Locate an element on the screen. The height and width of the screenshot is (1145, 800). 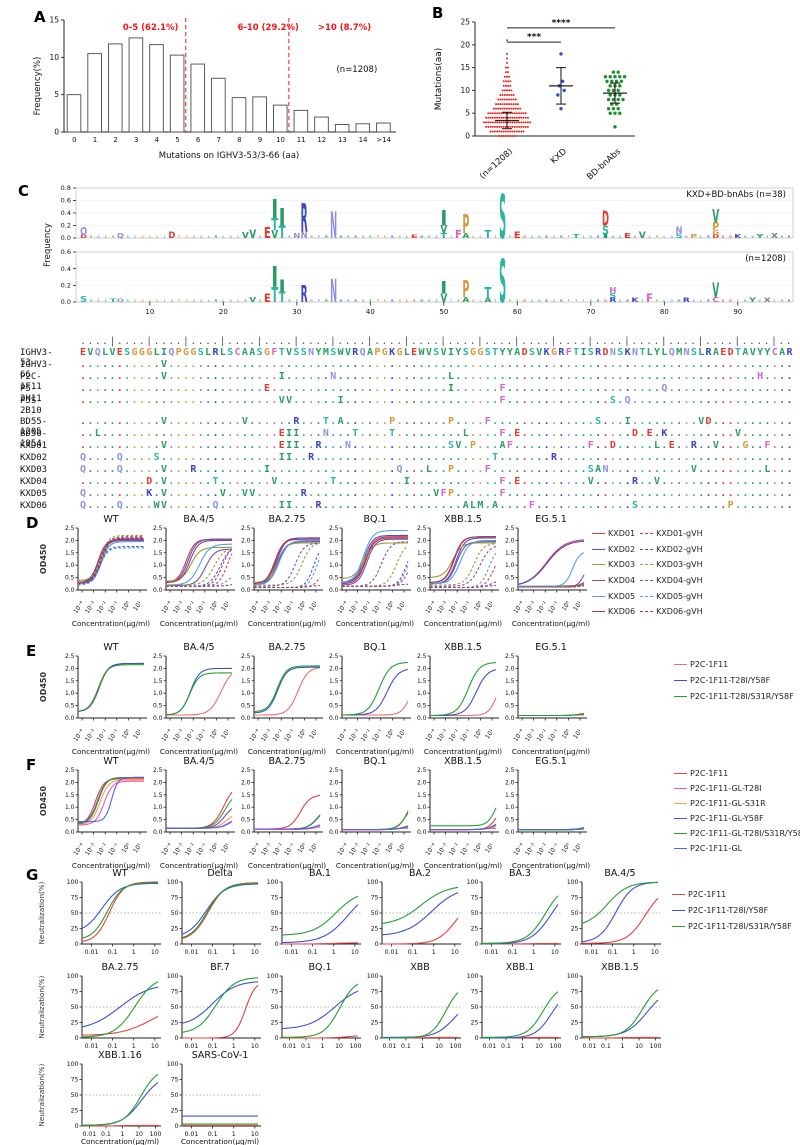
svg-text: 60 is located at coordinates (517, 312).